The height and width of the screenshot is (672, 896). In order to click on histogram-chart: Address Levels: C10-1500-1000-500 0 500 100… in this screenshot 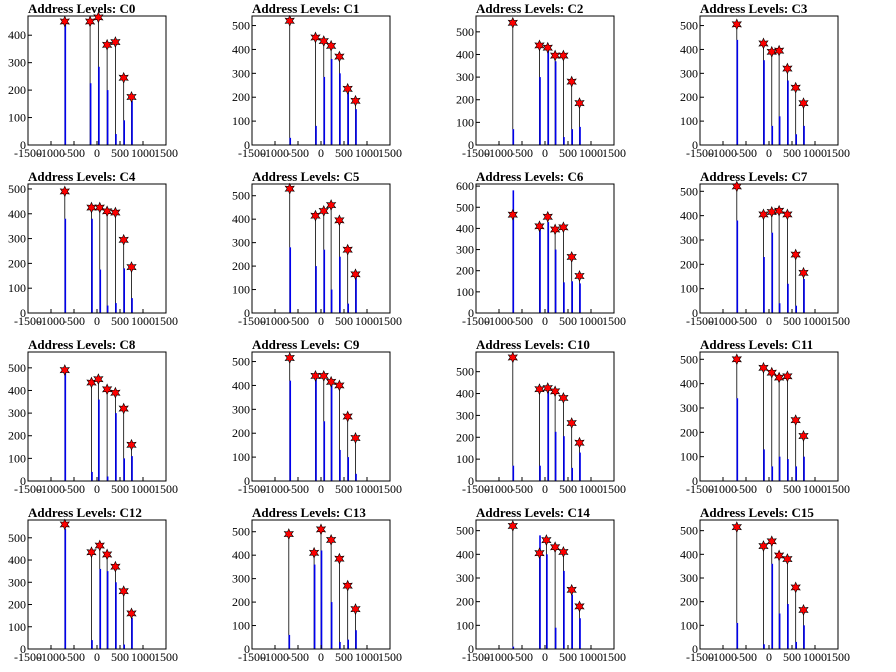, I will do `click(541, 416)`.